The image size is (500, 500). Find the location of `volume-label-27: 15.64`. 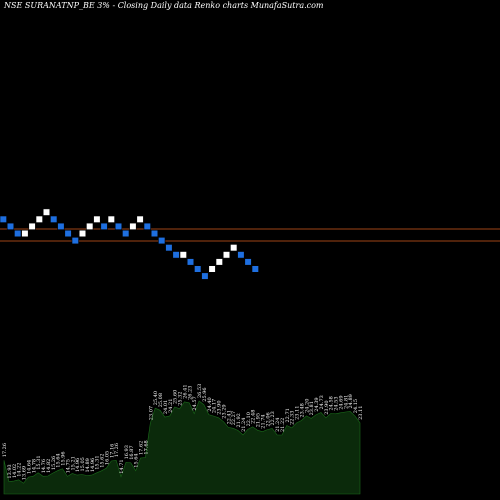

volume-label-27: 15.64 is located at coordinates (137, 460).